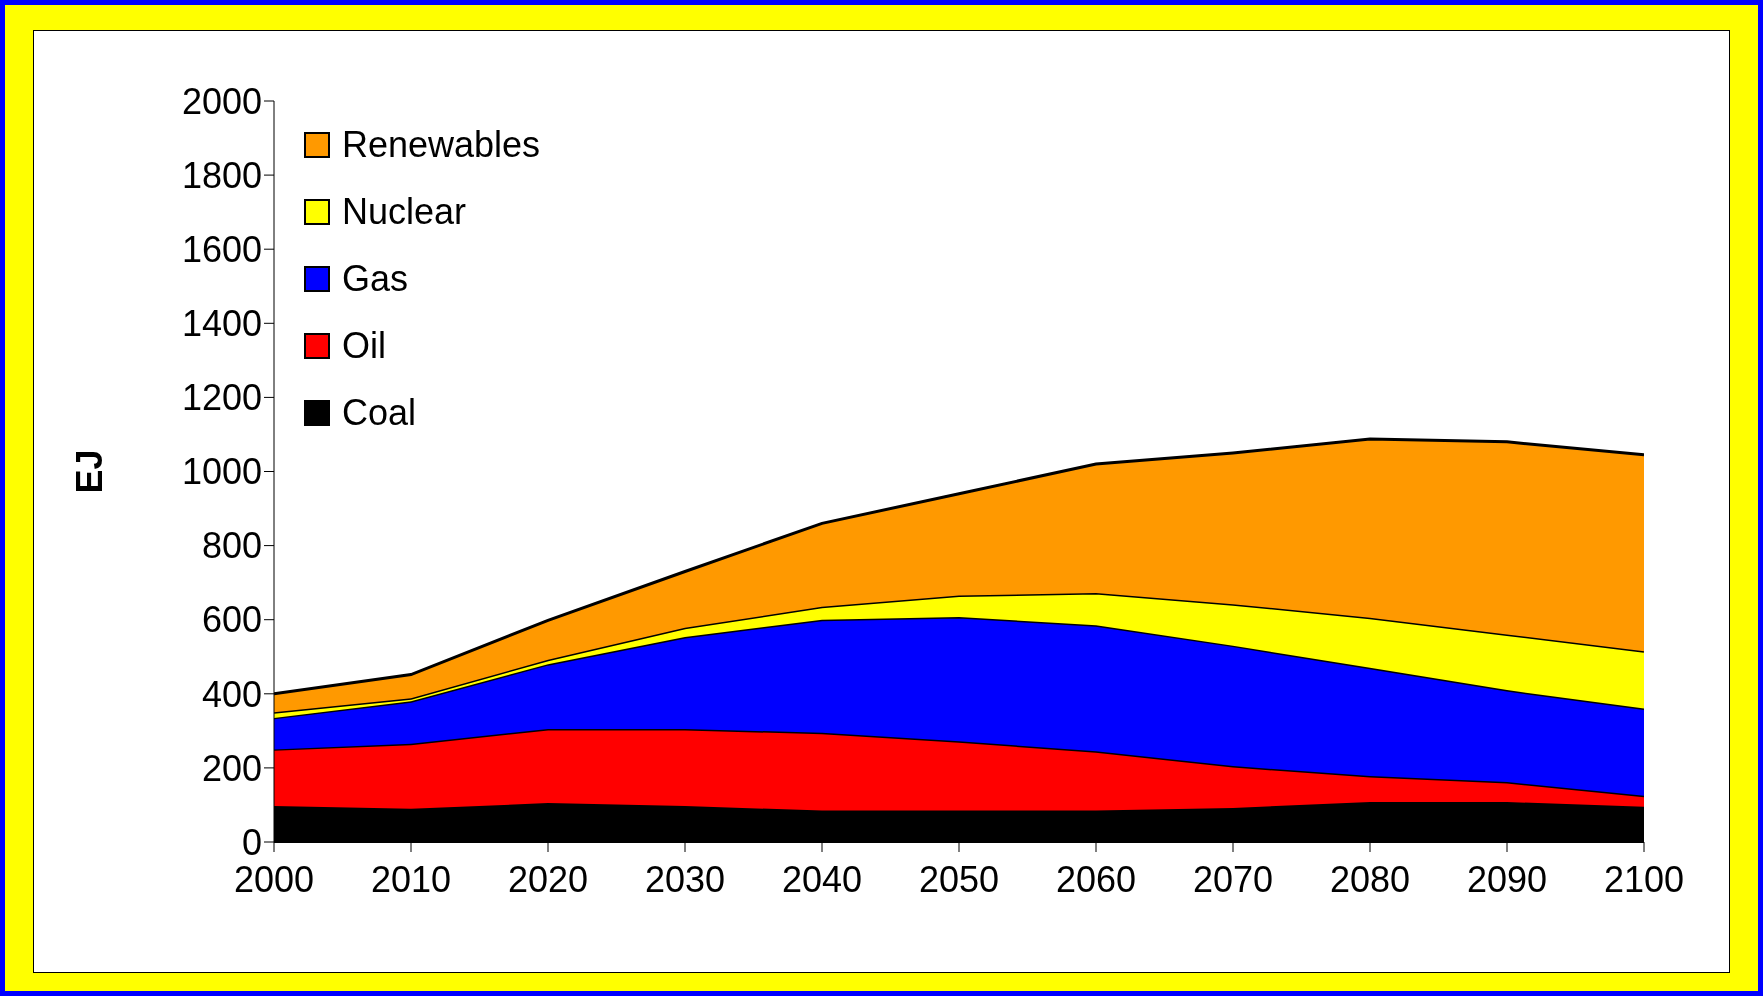 The image size is (1763, 996). What do you see at coordinates (404, 211) in the screenshot?
I see `legend-label: Nuclear` at bounding box center [404, 211].